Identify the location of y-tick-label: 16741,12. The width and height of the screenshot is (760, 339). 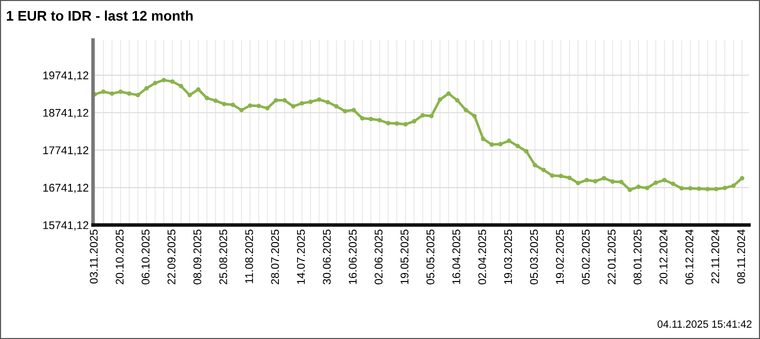
(65, 188).